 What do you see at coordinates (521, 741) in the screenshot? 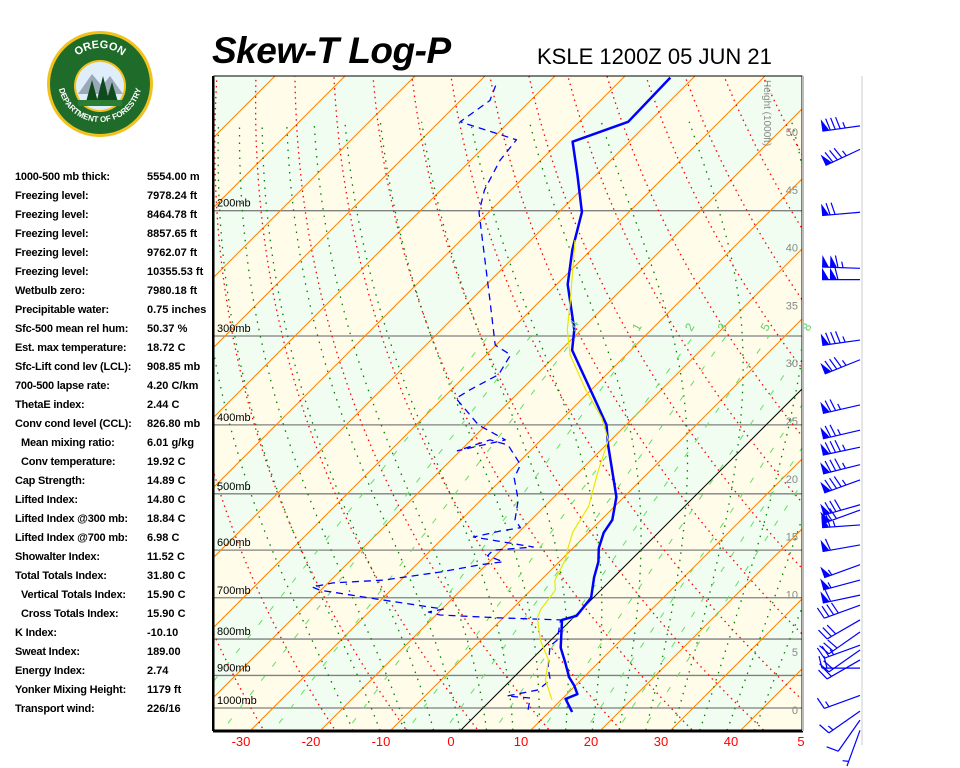
I see `temperature-tick-label: 10` at bounding box center [521, 741].